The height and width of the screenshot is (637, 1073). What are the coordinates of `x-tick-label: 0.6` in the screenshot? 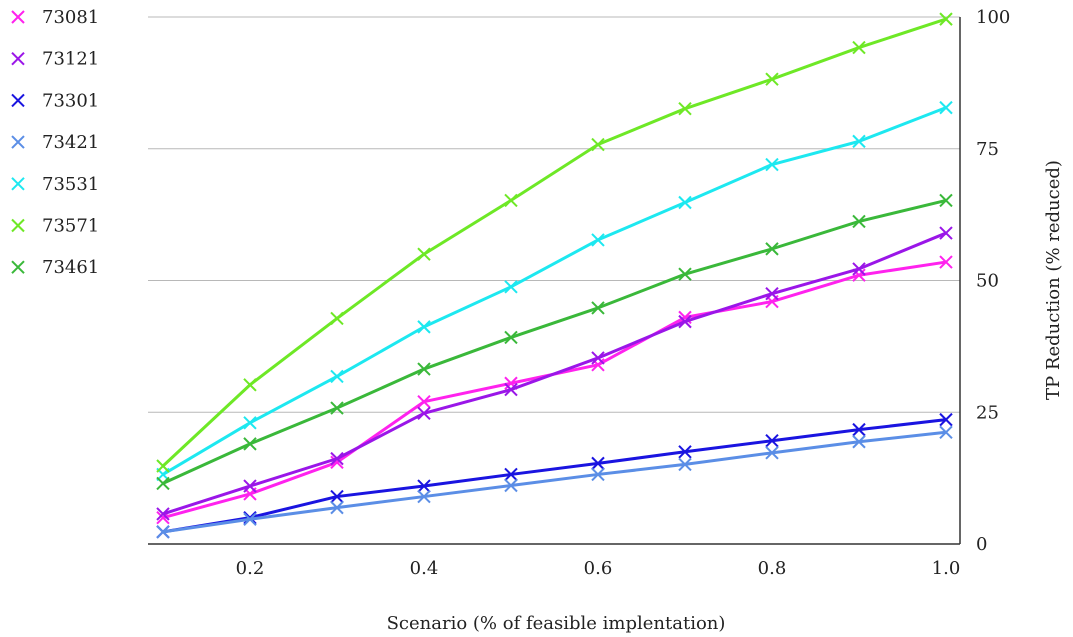 It's located at (598, 568).